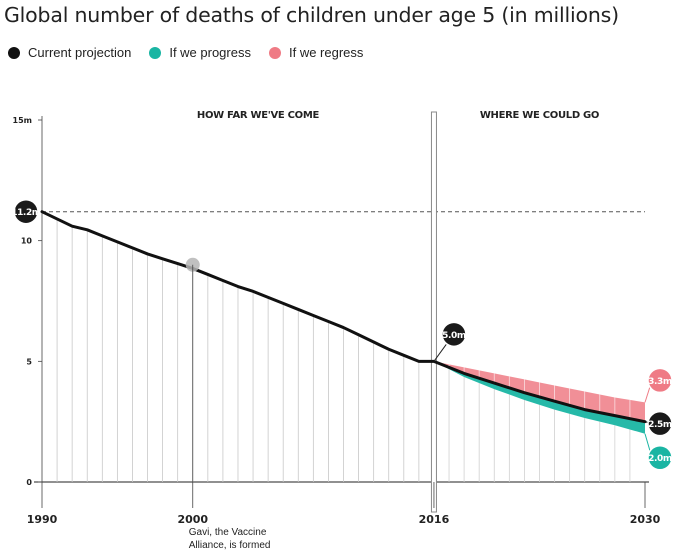 This screenshot has height=559, width=700. I want to click on end-label-2-circle, so click(660, 457).